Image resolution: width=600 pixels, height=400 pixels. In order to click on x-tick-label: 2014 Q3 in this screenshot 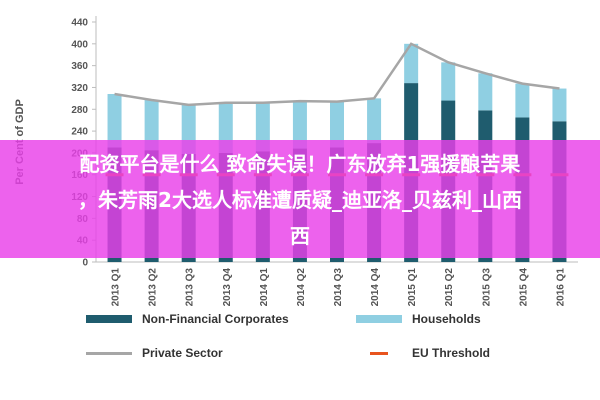, I will do `click(338, 287)`.